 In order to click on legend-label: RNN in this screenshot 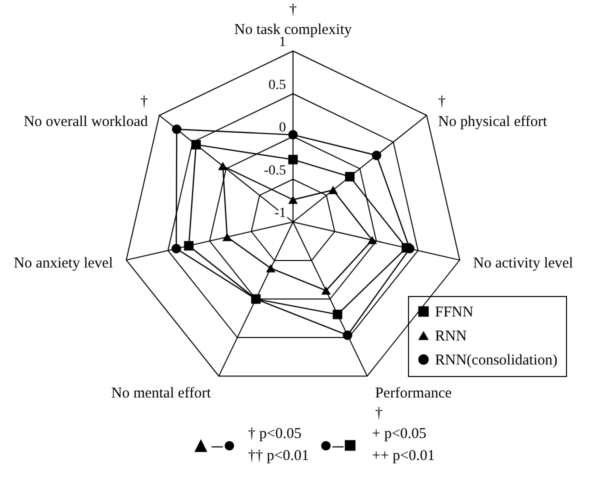, I will do `click(451, 336)`.